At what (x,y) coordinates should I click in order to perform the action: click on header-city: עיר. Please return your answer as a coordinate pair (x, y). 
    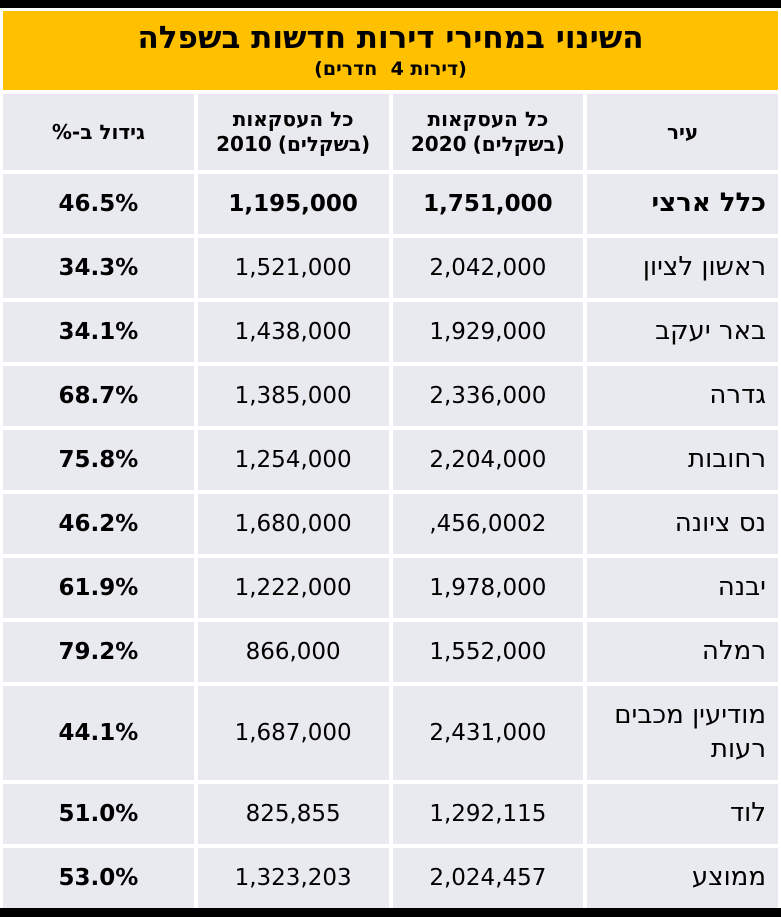
    Looking at the image, I should click on (682, 132).